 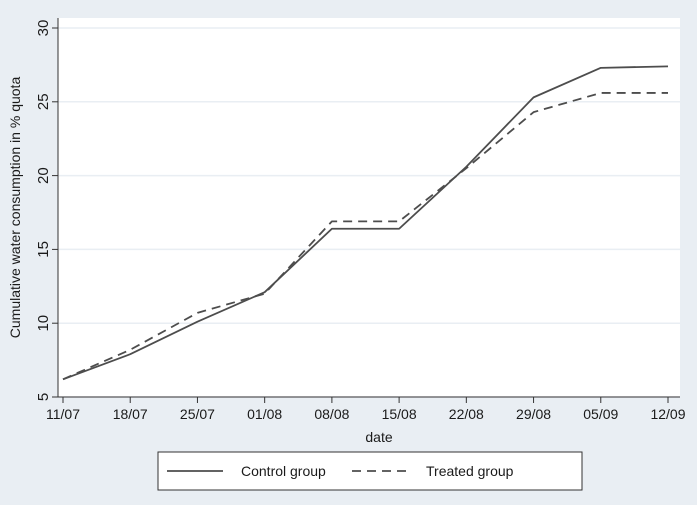 I want to click on legend-label-treated: Treated group, so click(x=470, y=471).